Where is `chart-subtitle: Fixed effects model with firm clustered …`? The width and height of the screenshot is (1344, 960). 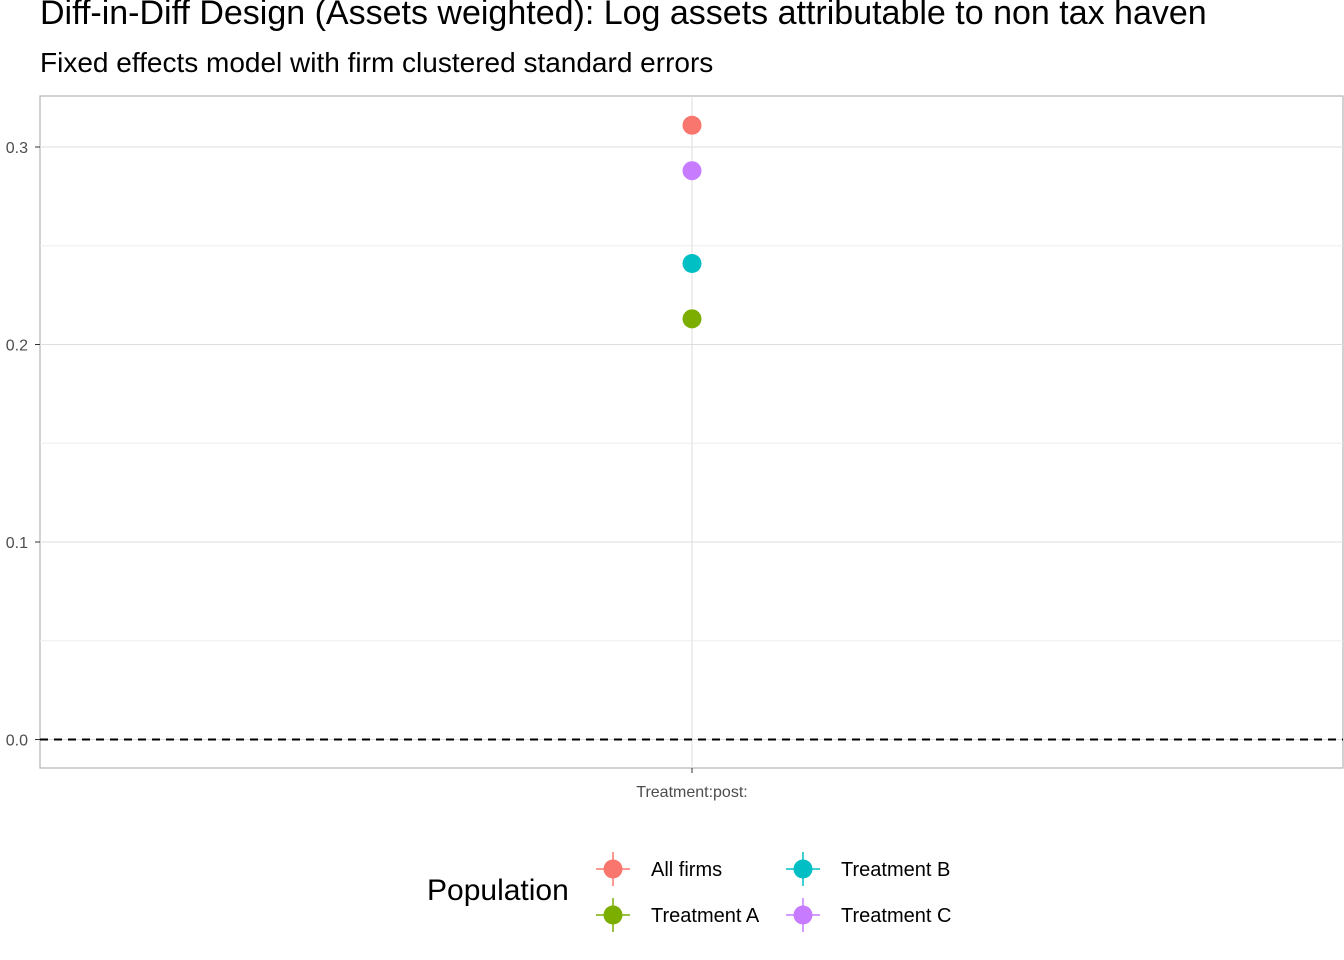
chart-subtitle: Fixed effects model with firm clustered … is located at coordinates (377, 62).